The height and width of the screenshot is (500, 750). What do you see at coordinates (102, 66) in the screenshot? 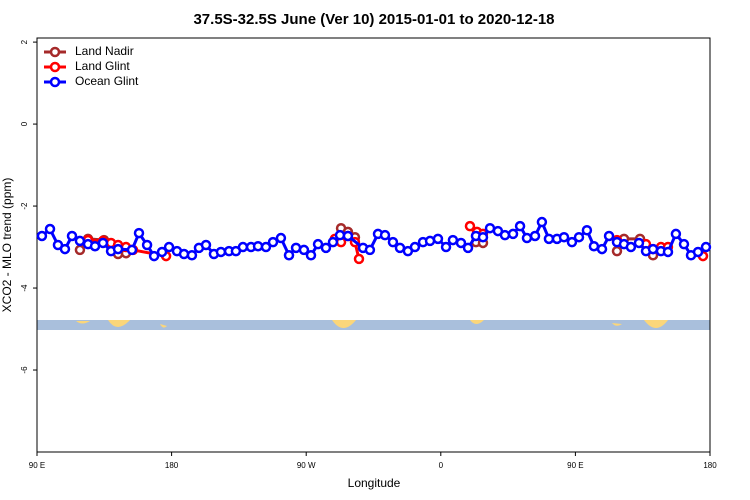
I see `legend-label: Land Glint` at bounding box center [102, 66].